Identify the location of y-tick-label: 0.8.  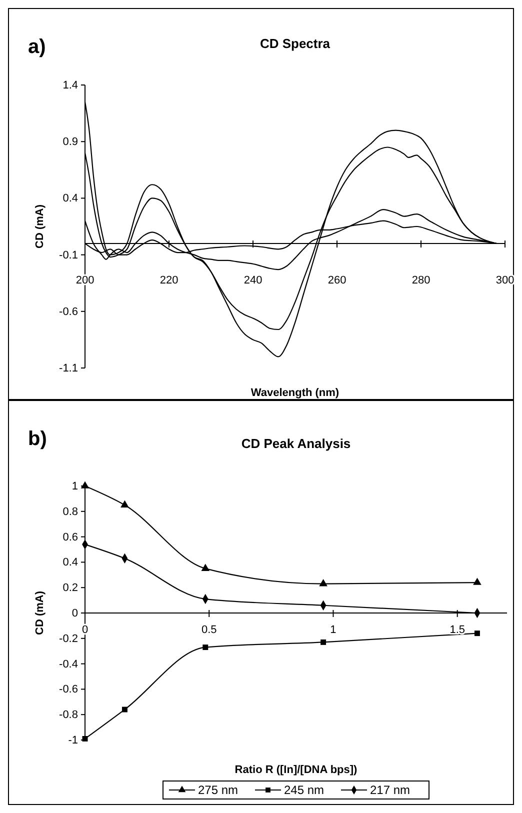
(70, 512).